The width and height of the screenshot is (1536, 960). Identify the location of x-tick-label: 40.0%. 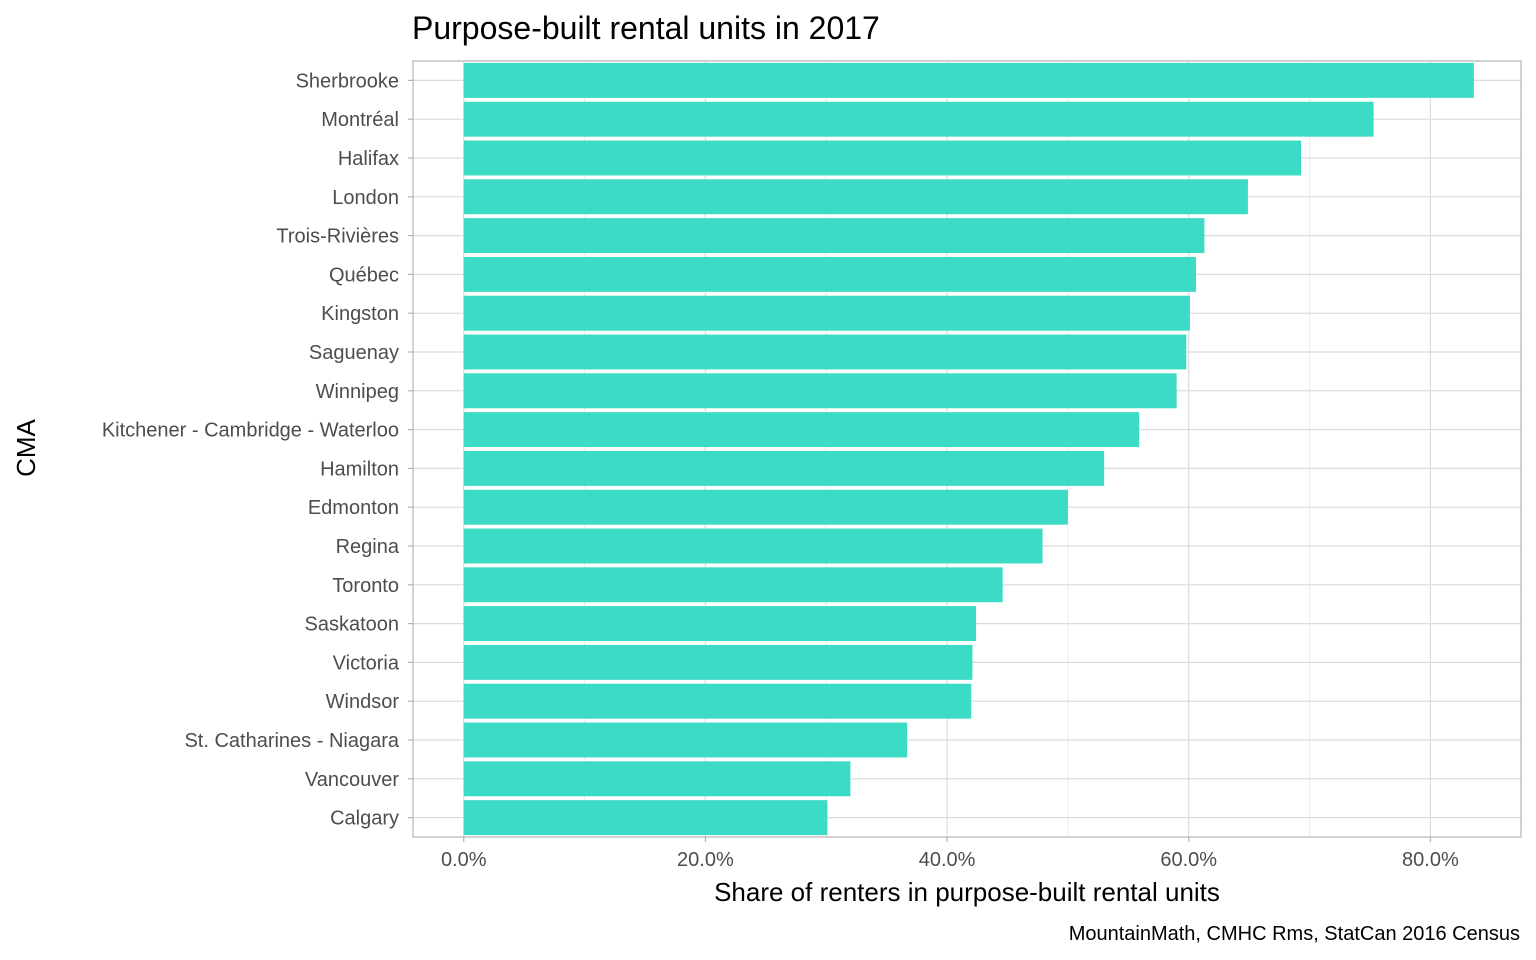
(947, 860).